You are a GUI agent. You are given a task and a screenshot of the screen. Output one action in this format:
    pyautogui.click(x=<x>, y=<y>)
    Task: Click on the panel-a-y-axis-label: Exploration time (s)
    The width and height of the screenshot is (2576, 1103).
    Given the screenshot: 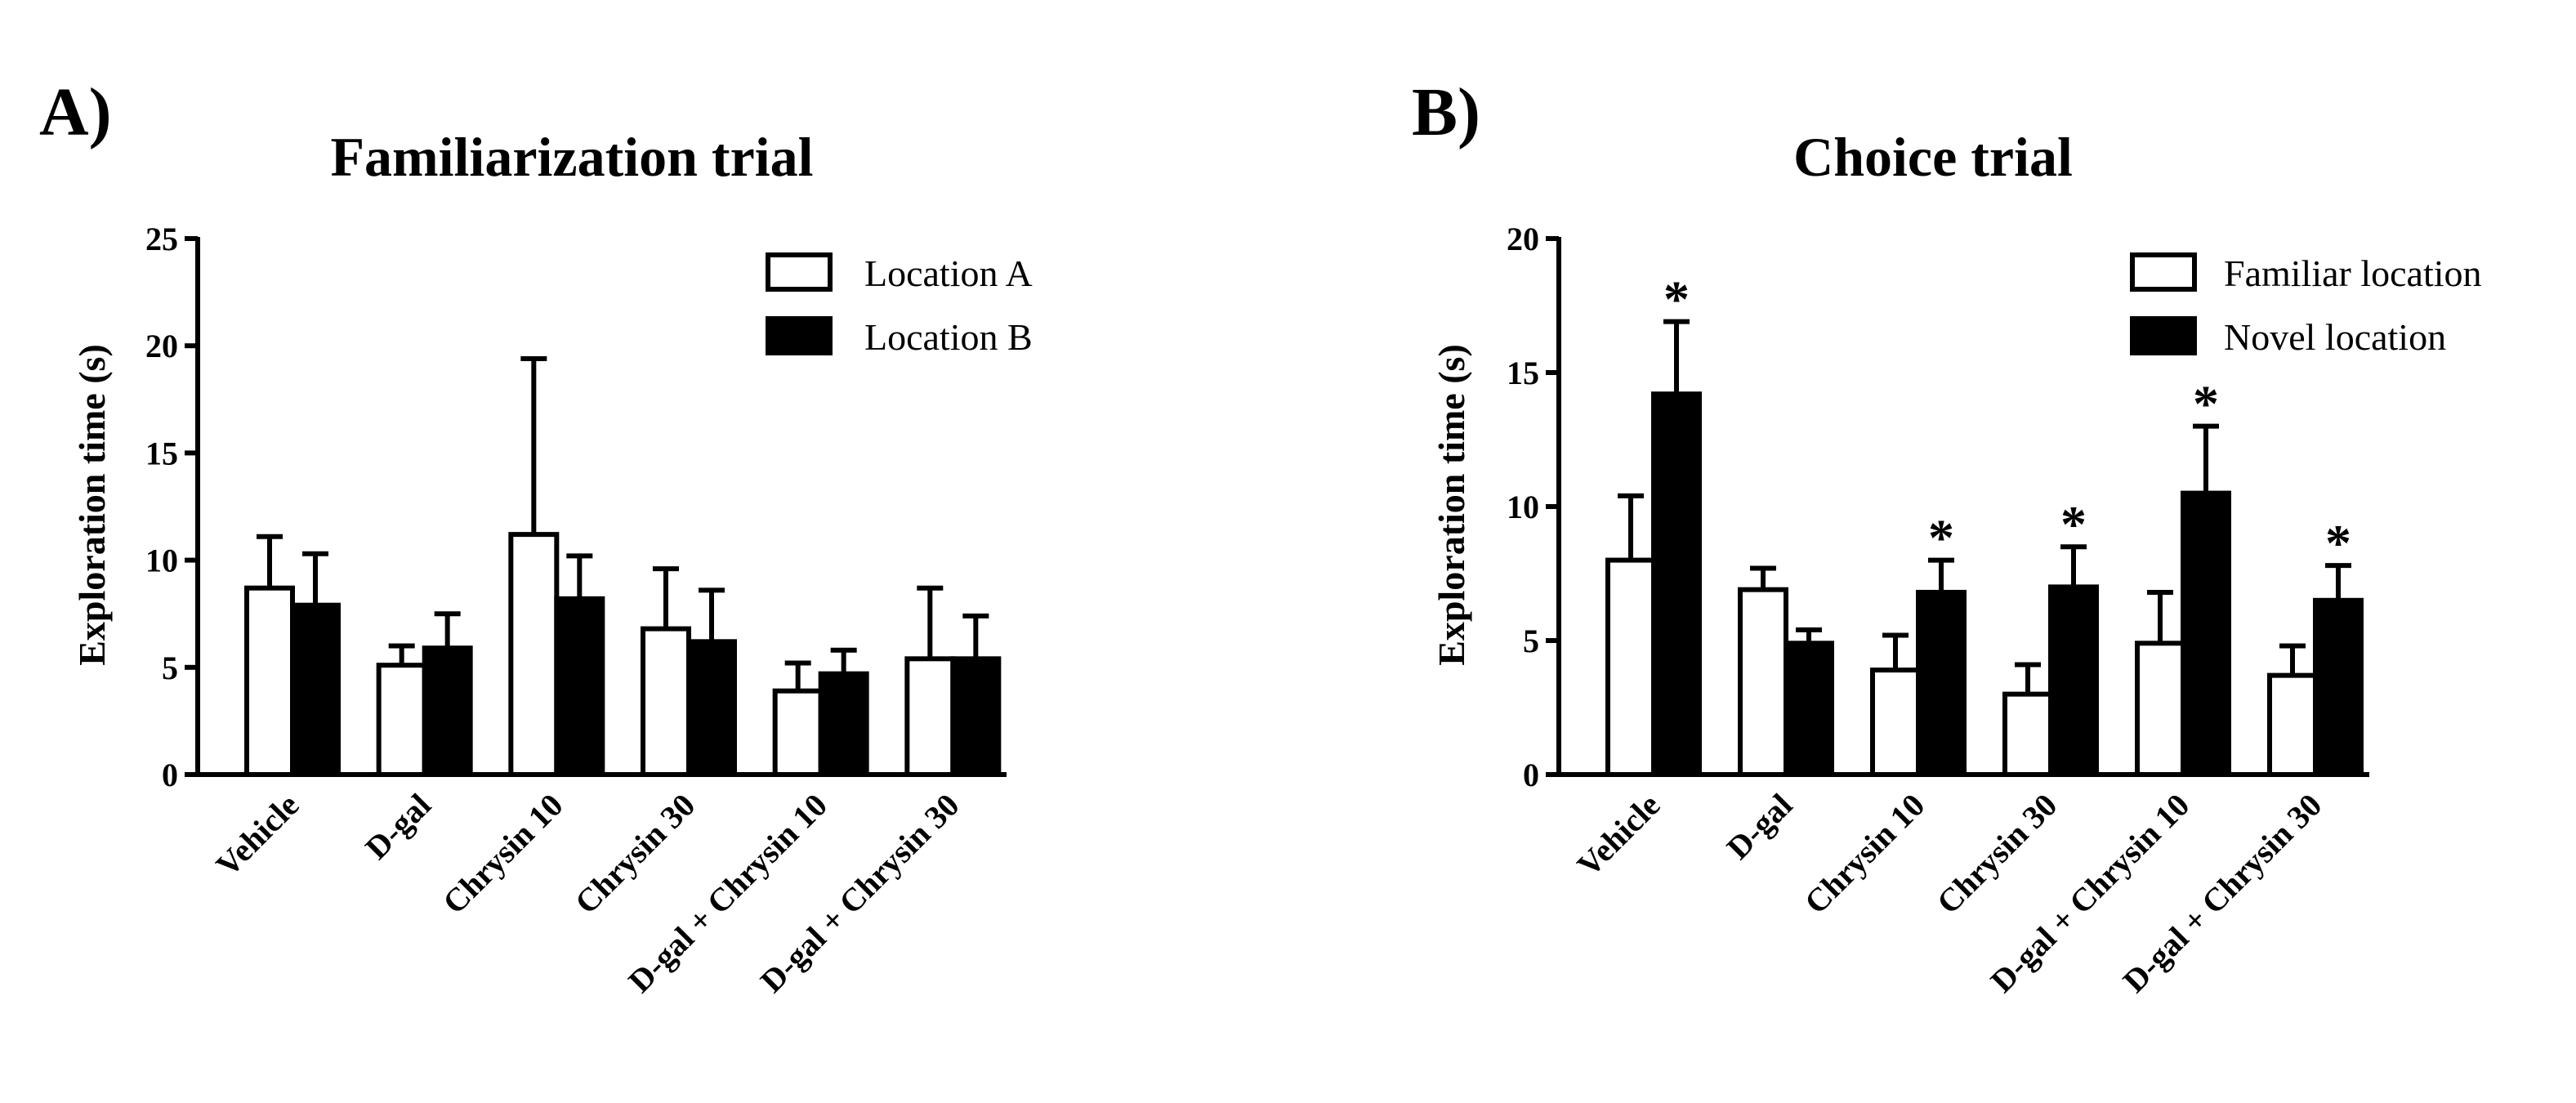 What is the action you would take?
    pyautogui.click(x=92, y=505)
    